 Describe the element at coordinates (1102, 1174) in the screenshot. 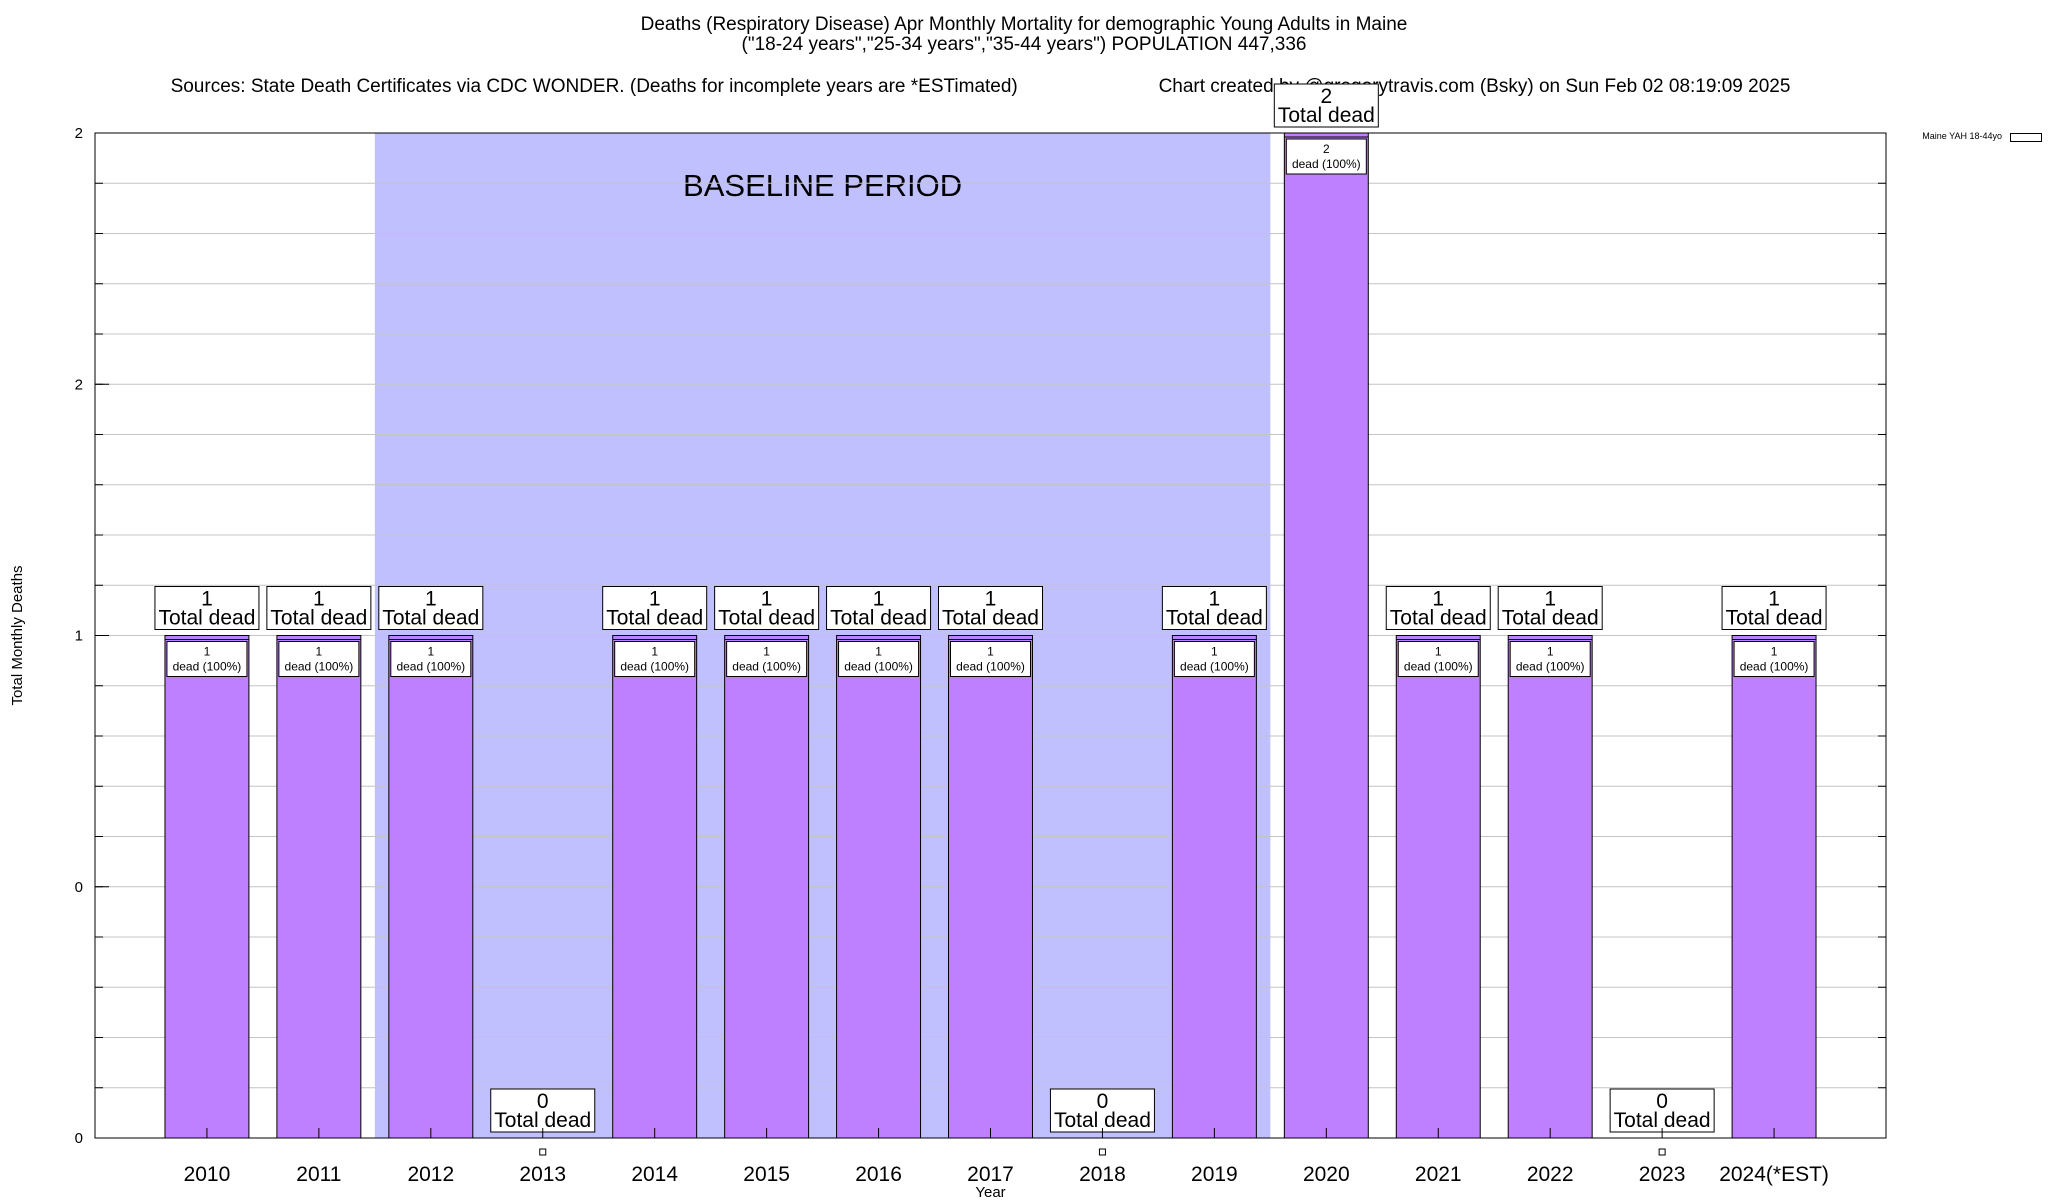

I see `x-tick-label: 2018` at that location.